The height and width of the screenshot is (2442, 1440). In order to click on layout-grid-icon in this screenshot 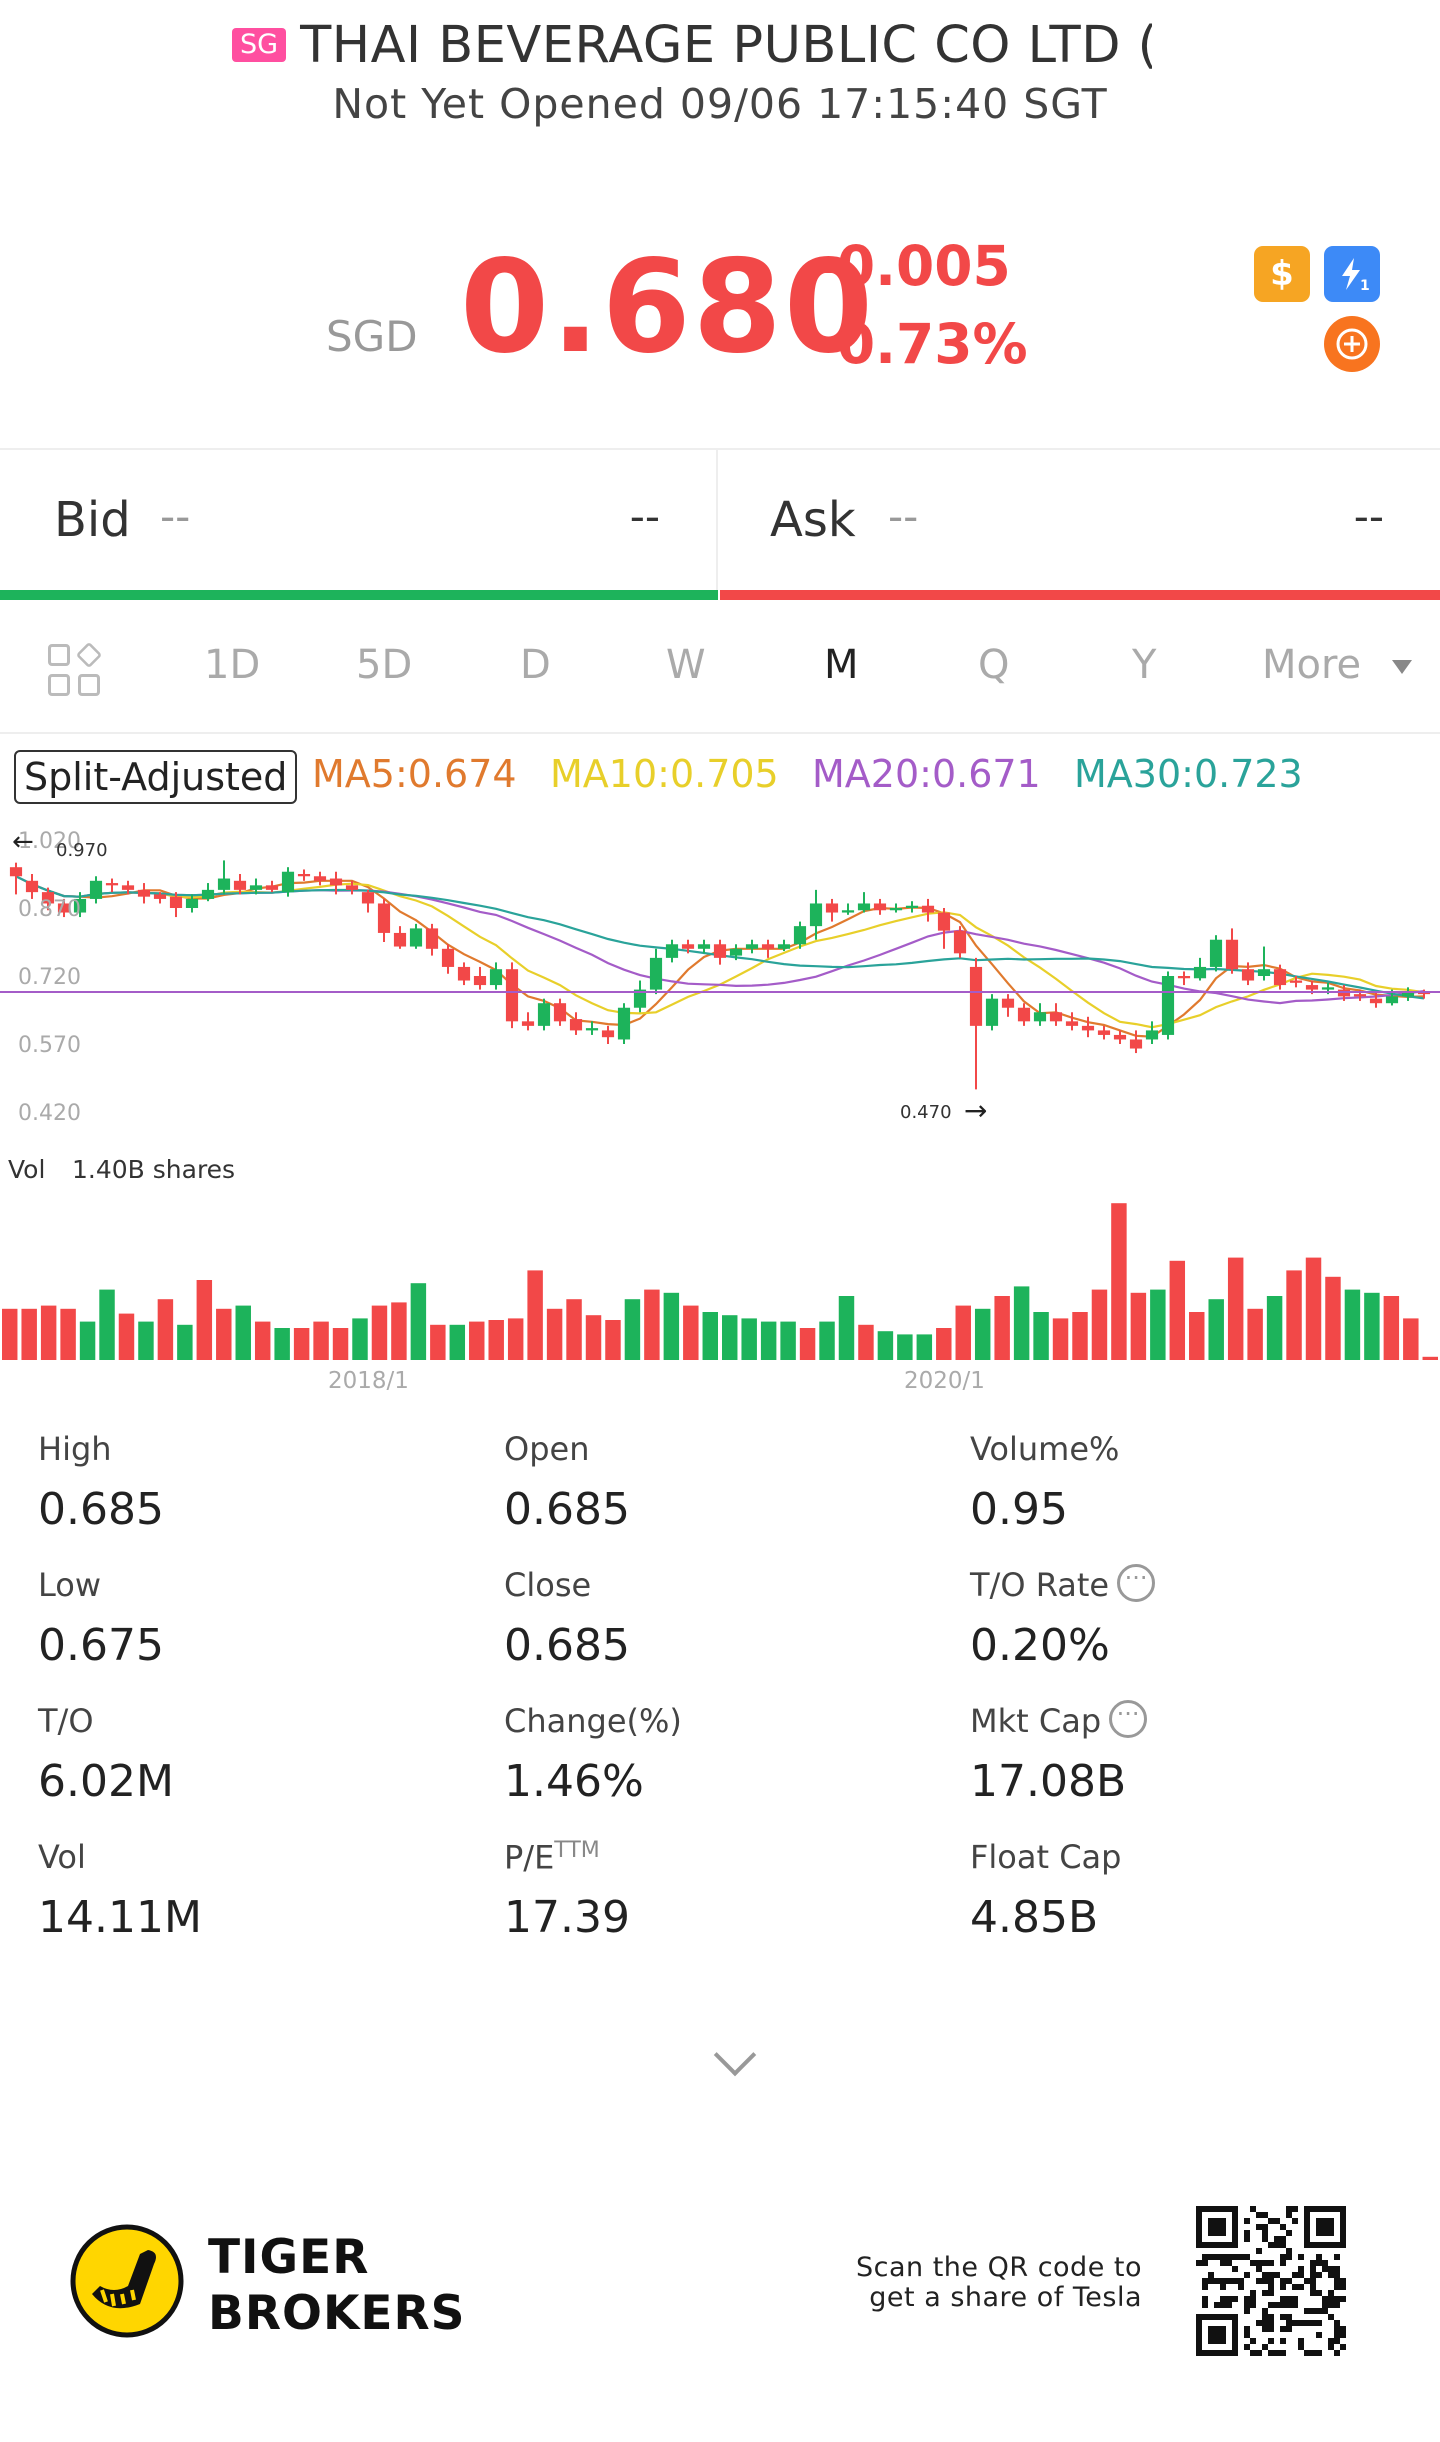, I will do `click(75, 669)`.